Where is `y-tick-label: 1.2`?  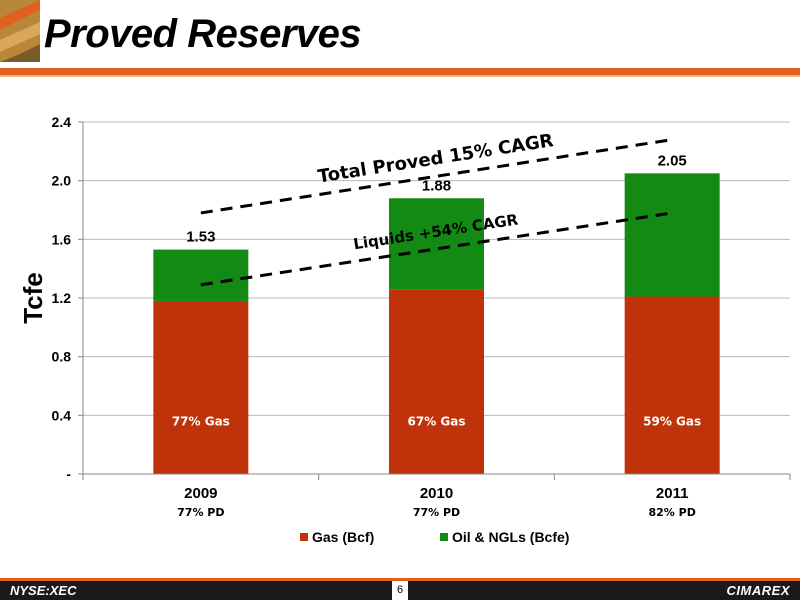 y-tick-label: 1.2 is located at coordinates (62, 298).